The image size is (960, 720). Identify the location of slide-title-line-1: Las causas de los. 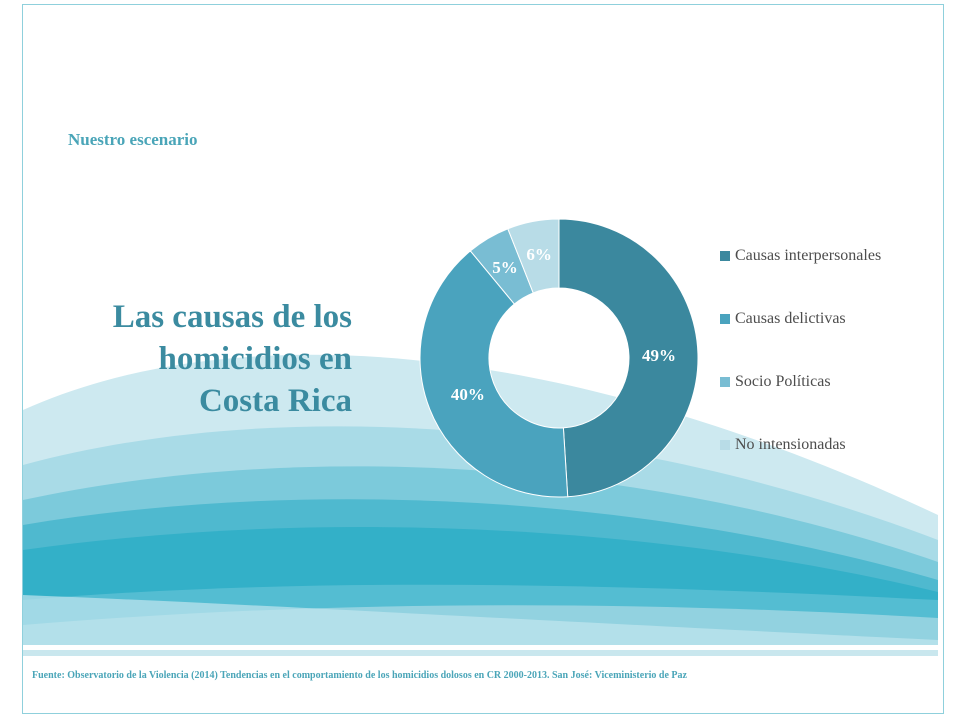
(232, 317).